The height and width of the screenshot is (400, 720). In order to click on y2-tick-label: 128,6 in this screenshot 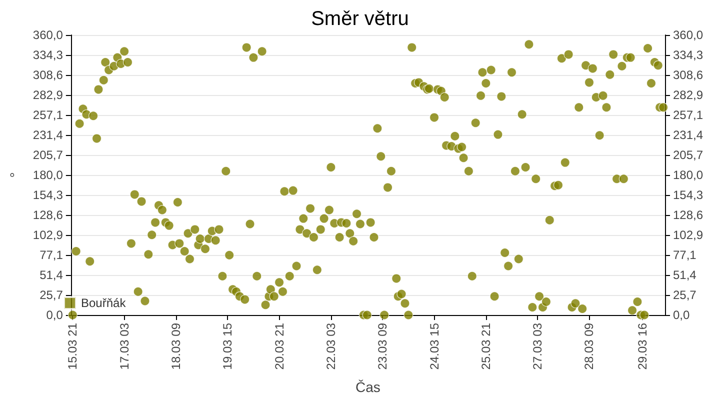, I will do `click(688, 215)`.